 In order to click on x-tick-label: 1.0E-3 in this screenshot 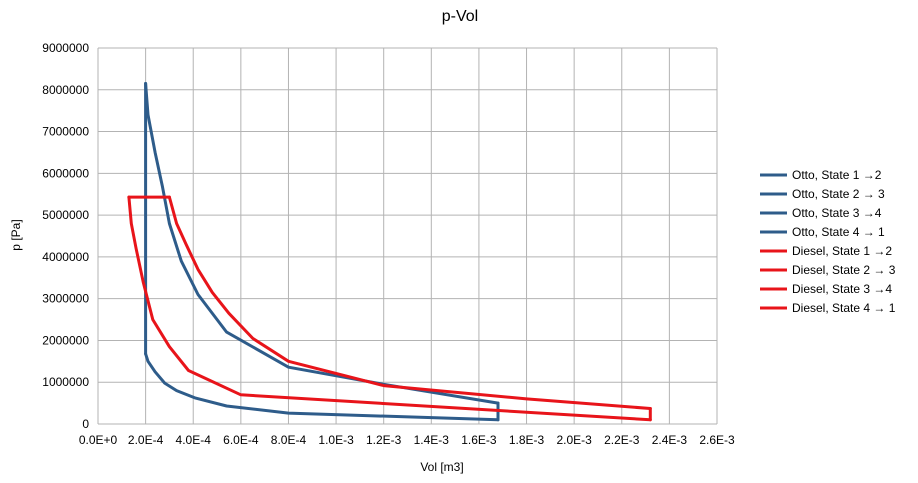, I will do `click(336, 440)`.